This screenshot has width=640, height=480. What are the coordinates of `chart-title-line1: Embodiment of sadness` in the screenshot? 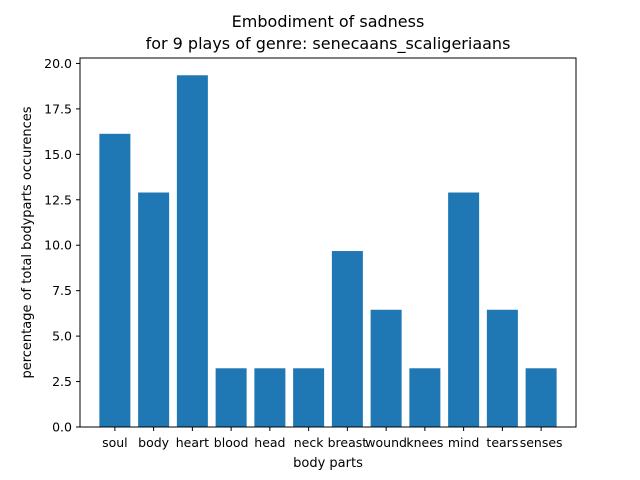 It's located at (328, 21).